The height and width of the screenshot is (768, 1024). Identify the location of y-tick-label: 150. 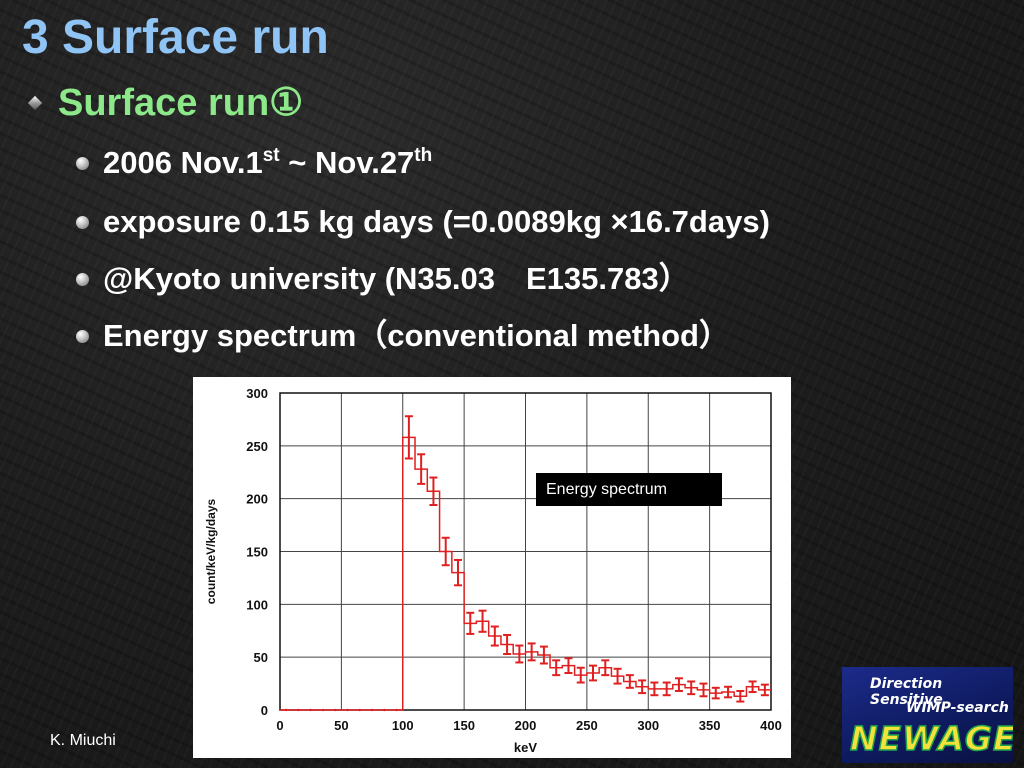
(257, 552).